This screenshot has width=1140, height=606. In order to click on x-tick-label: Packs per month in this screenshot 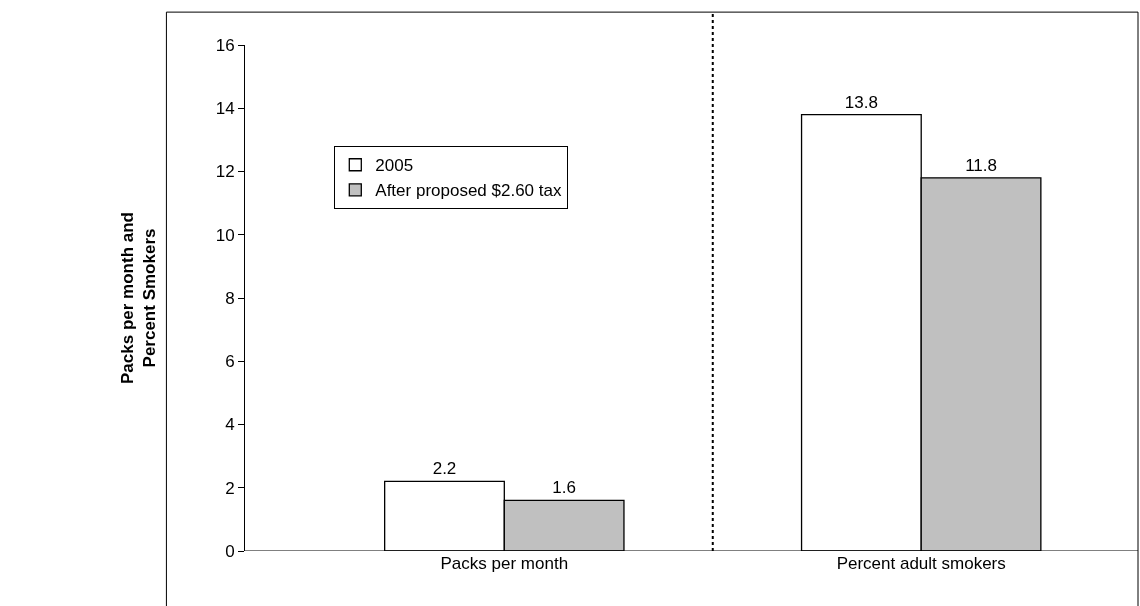, I will do `click(504, 563)`.